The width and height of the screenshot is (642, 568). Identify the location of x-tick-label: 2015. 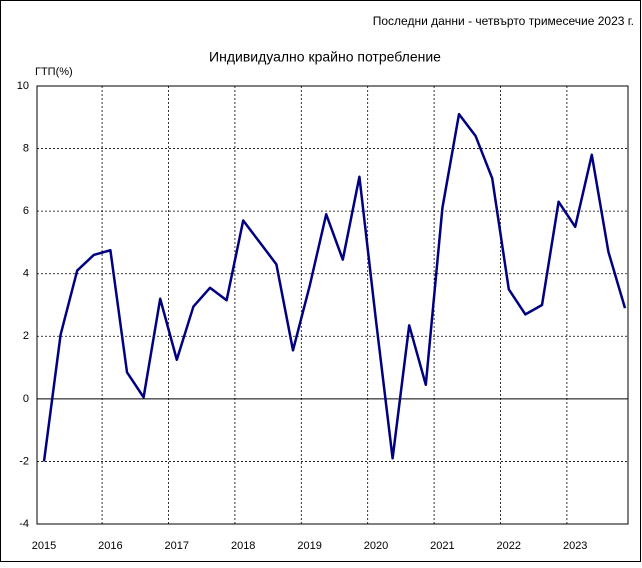
(44, 546).